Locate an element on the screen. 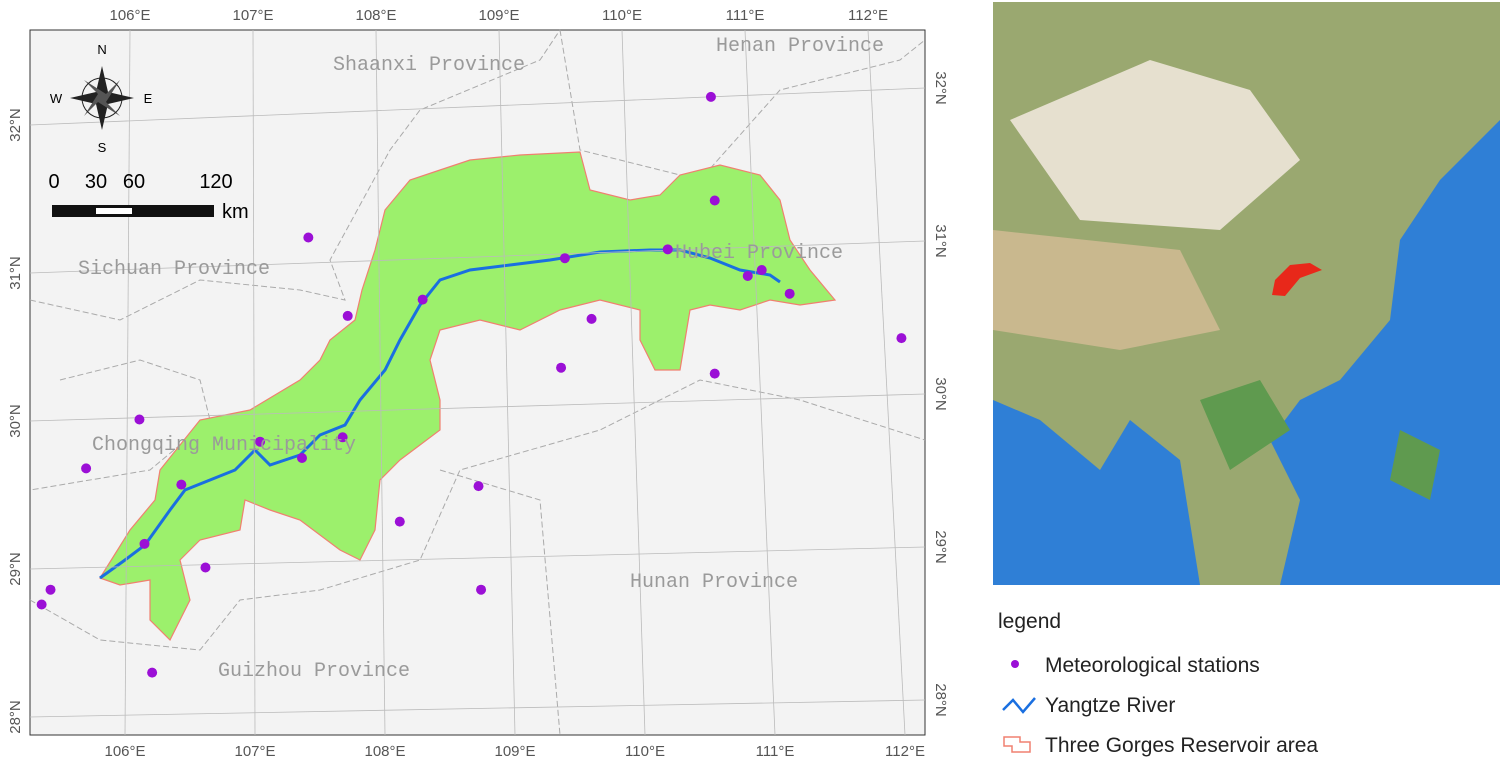 This screenshot has width=1500, height=764. inset-forest is located at coordinates (1320, 440).